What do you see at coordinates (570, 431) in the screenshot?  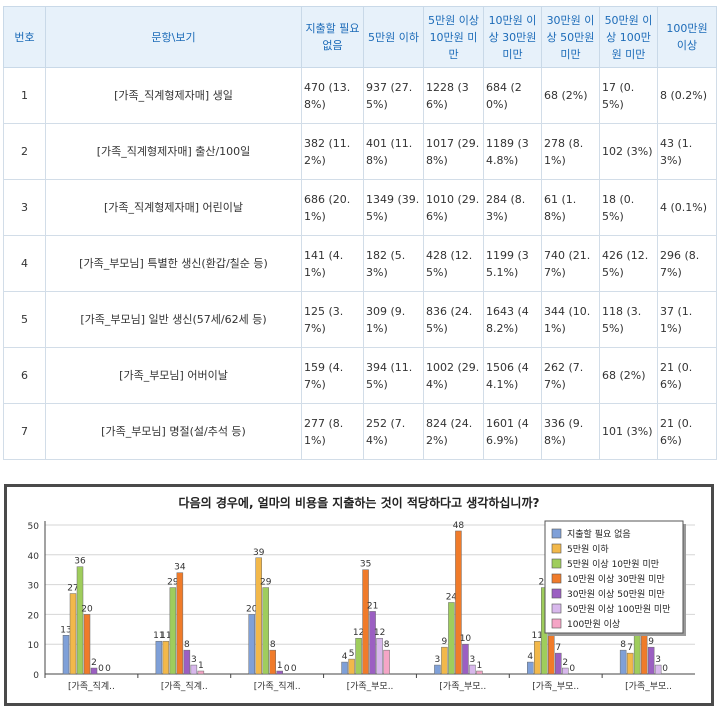 I see `response-cell: 336 (9.8%)` at bounding box center [570, 431].